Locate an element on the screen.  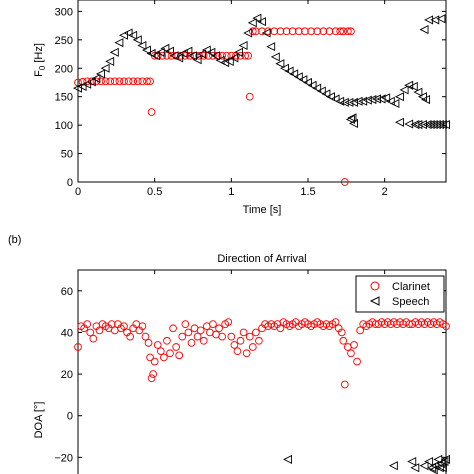
doa-ylabel: DOA [°] is located at coordinates (39, 420).